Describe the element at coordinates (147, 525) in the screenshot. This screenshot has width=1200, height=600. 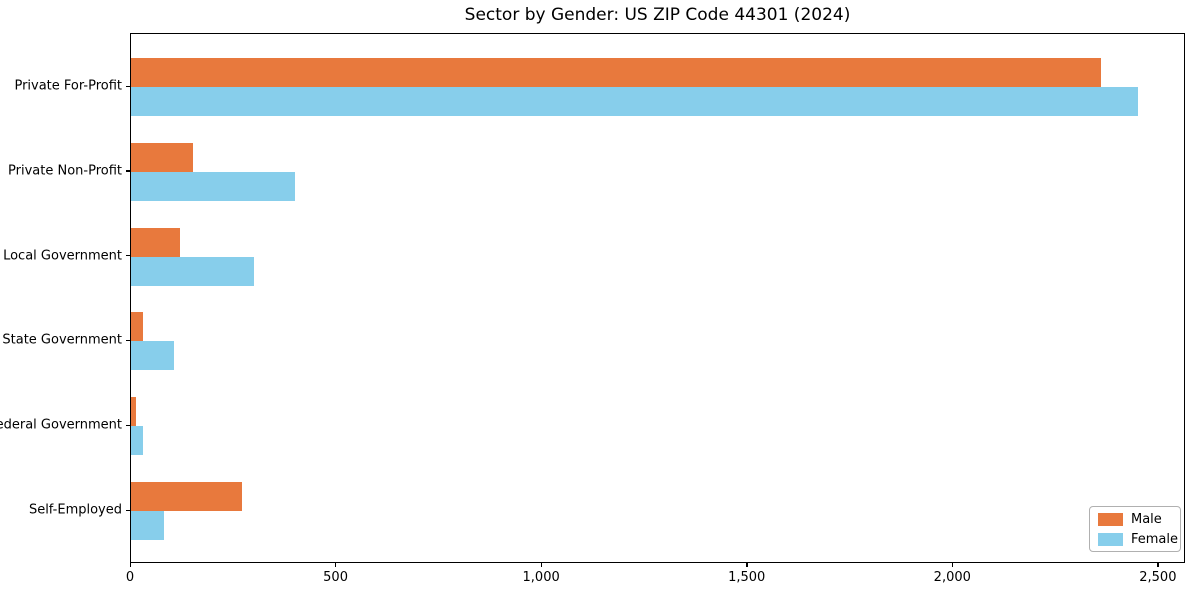
I see `bar-female-self-employed` at that location.